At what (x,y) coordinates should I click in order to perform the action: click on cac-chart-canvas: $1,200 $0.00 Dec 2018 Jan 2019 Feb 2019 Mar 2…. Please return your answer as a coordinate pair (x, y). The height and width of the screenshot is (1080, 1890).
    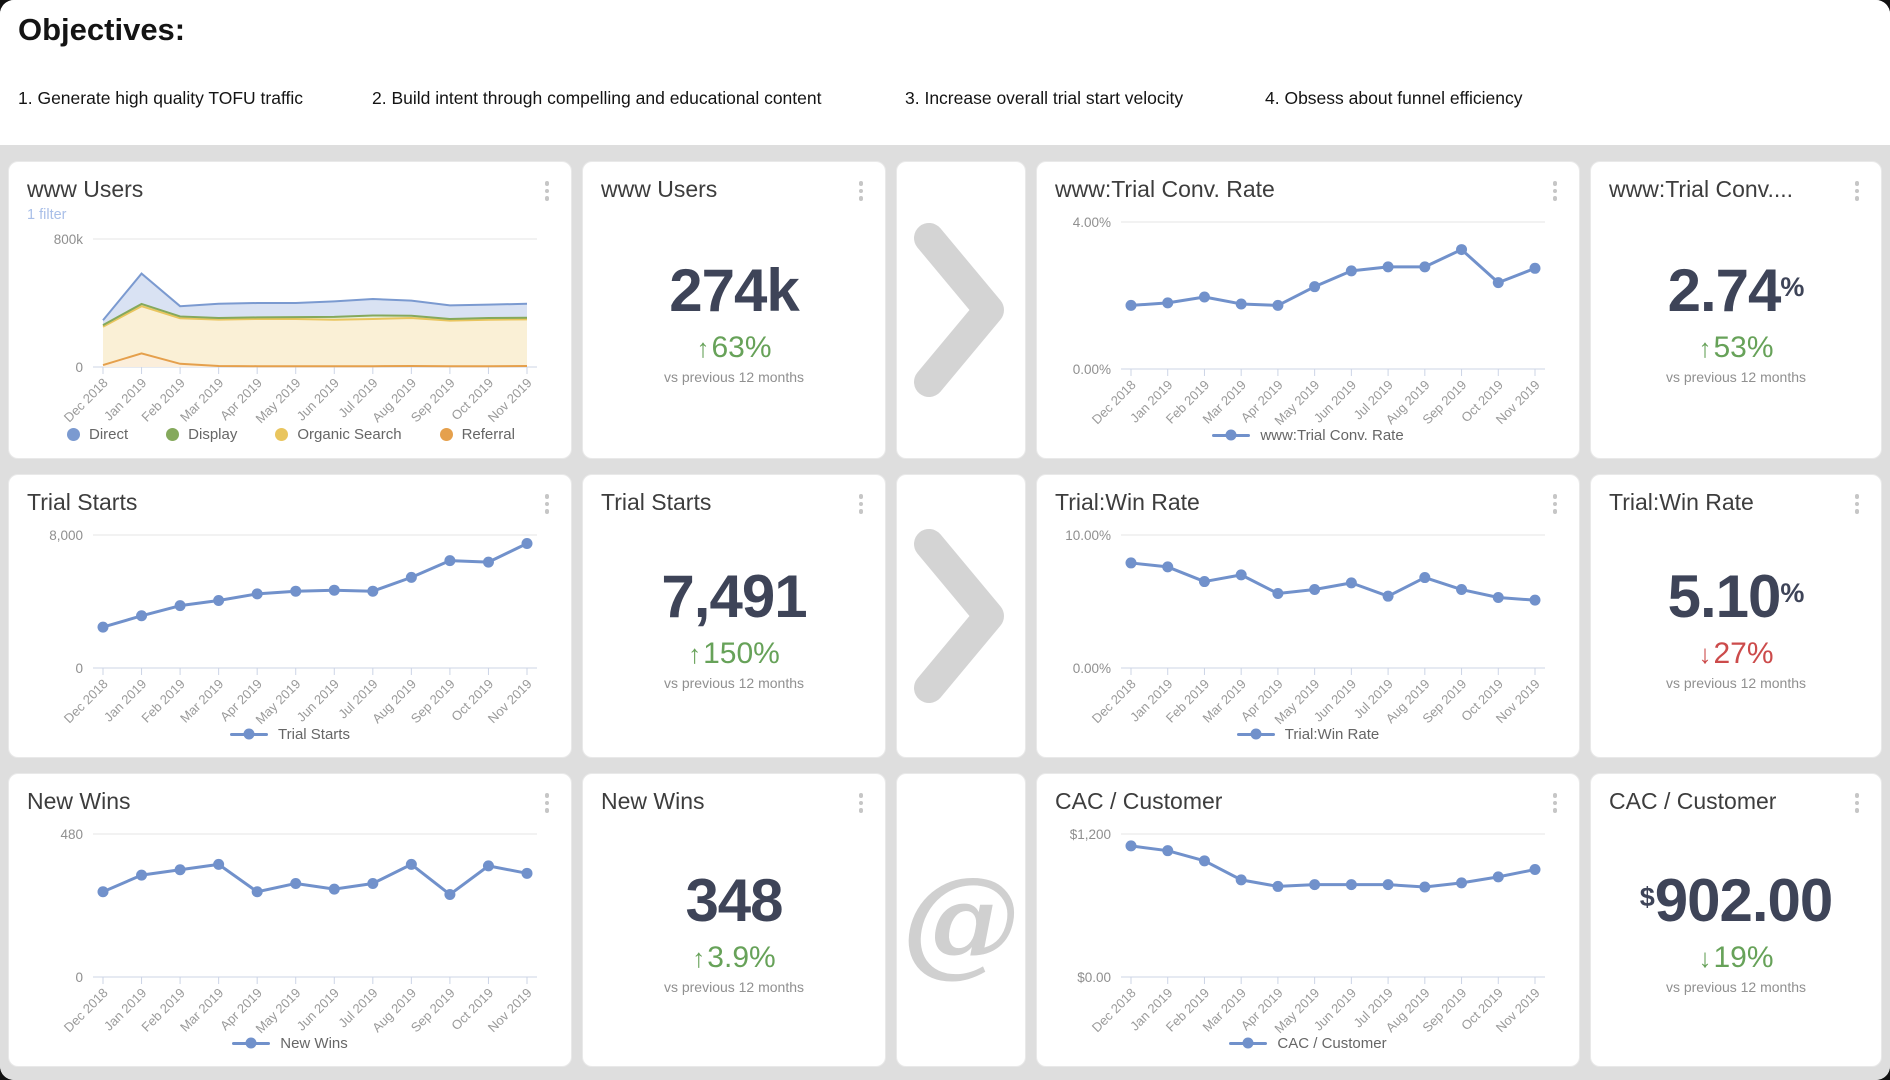
    Looking at the image, I should click on (1308, 927).